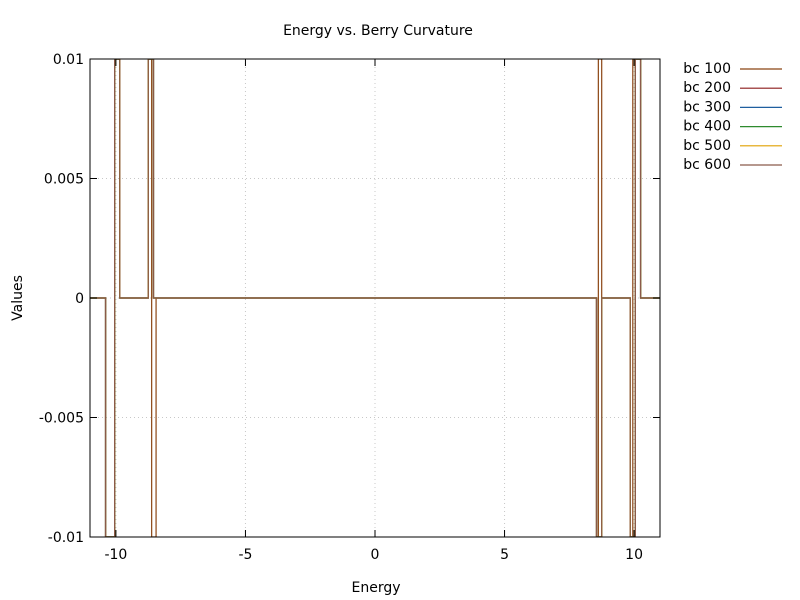  What do you see at coordinates (707, 127) in the screenshot?
I see `legend-label: bc 400` at bounding box center [707, 127].